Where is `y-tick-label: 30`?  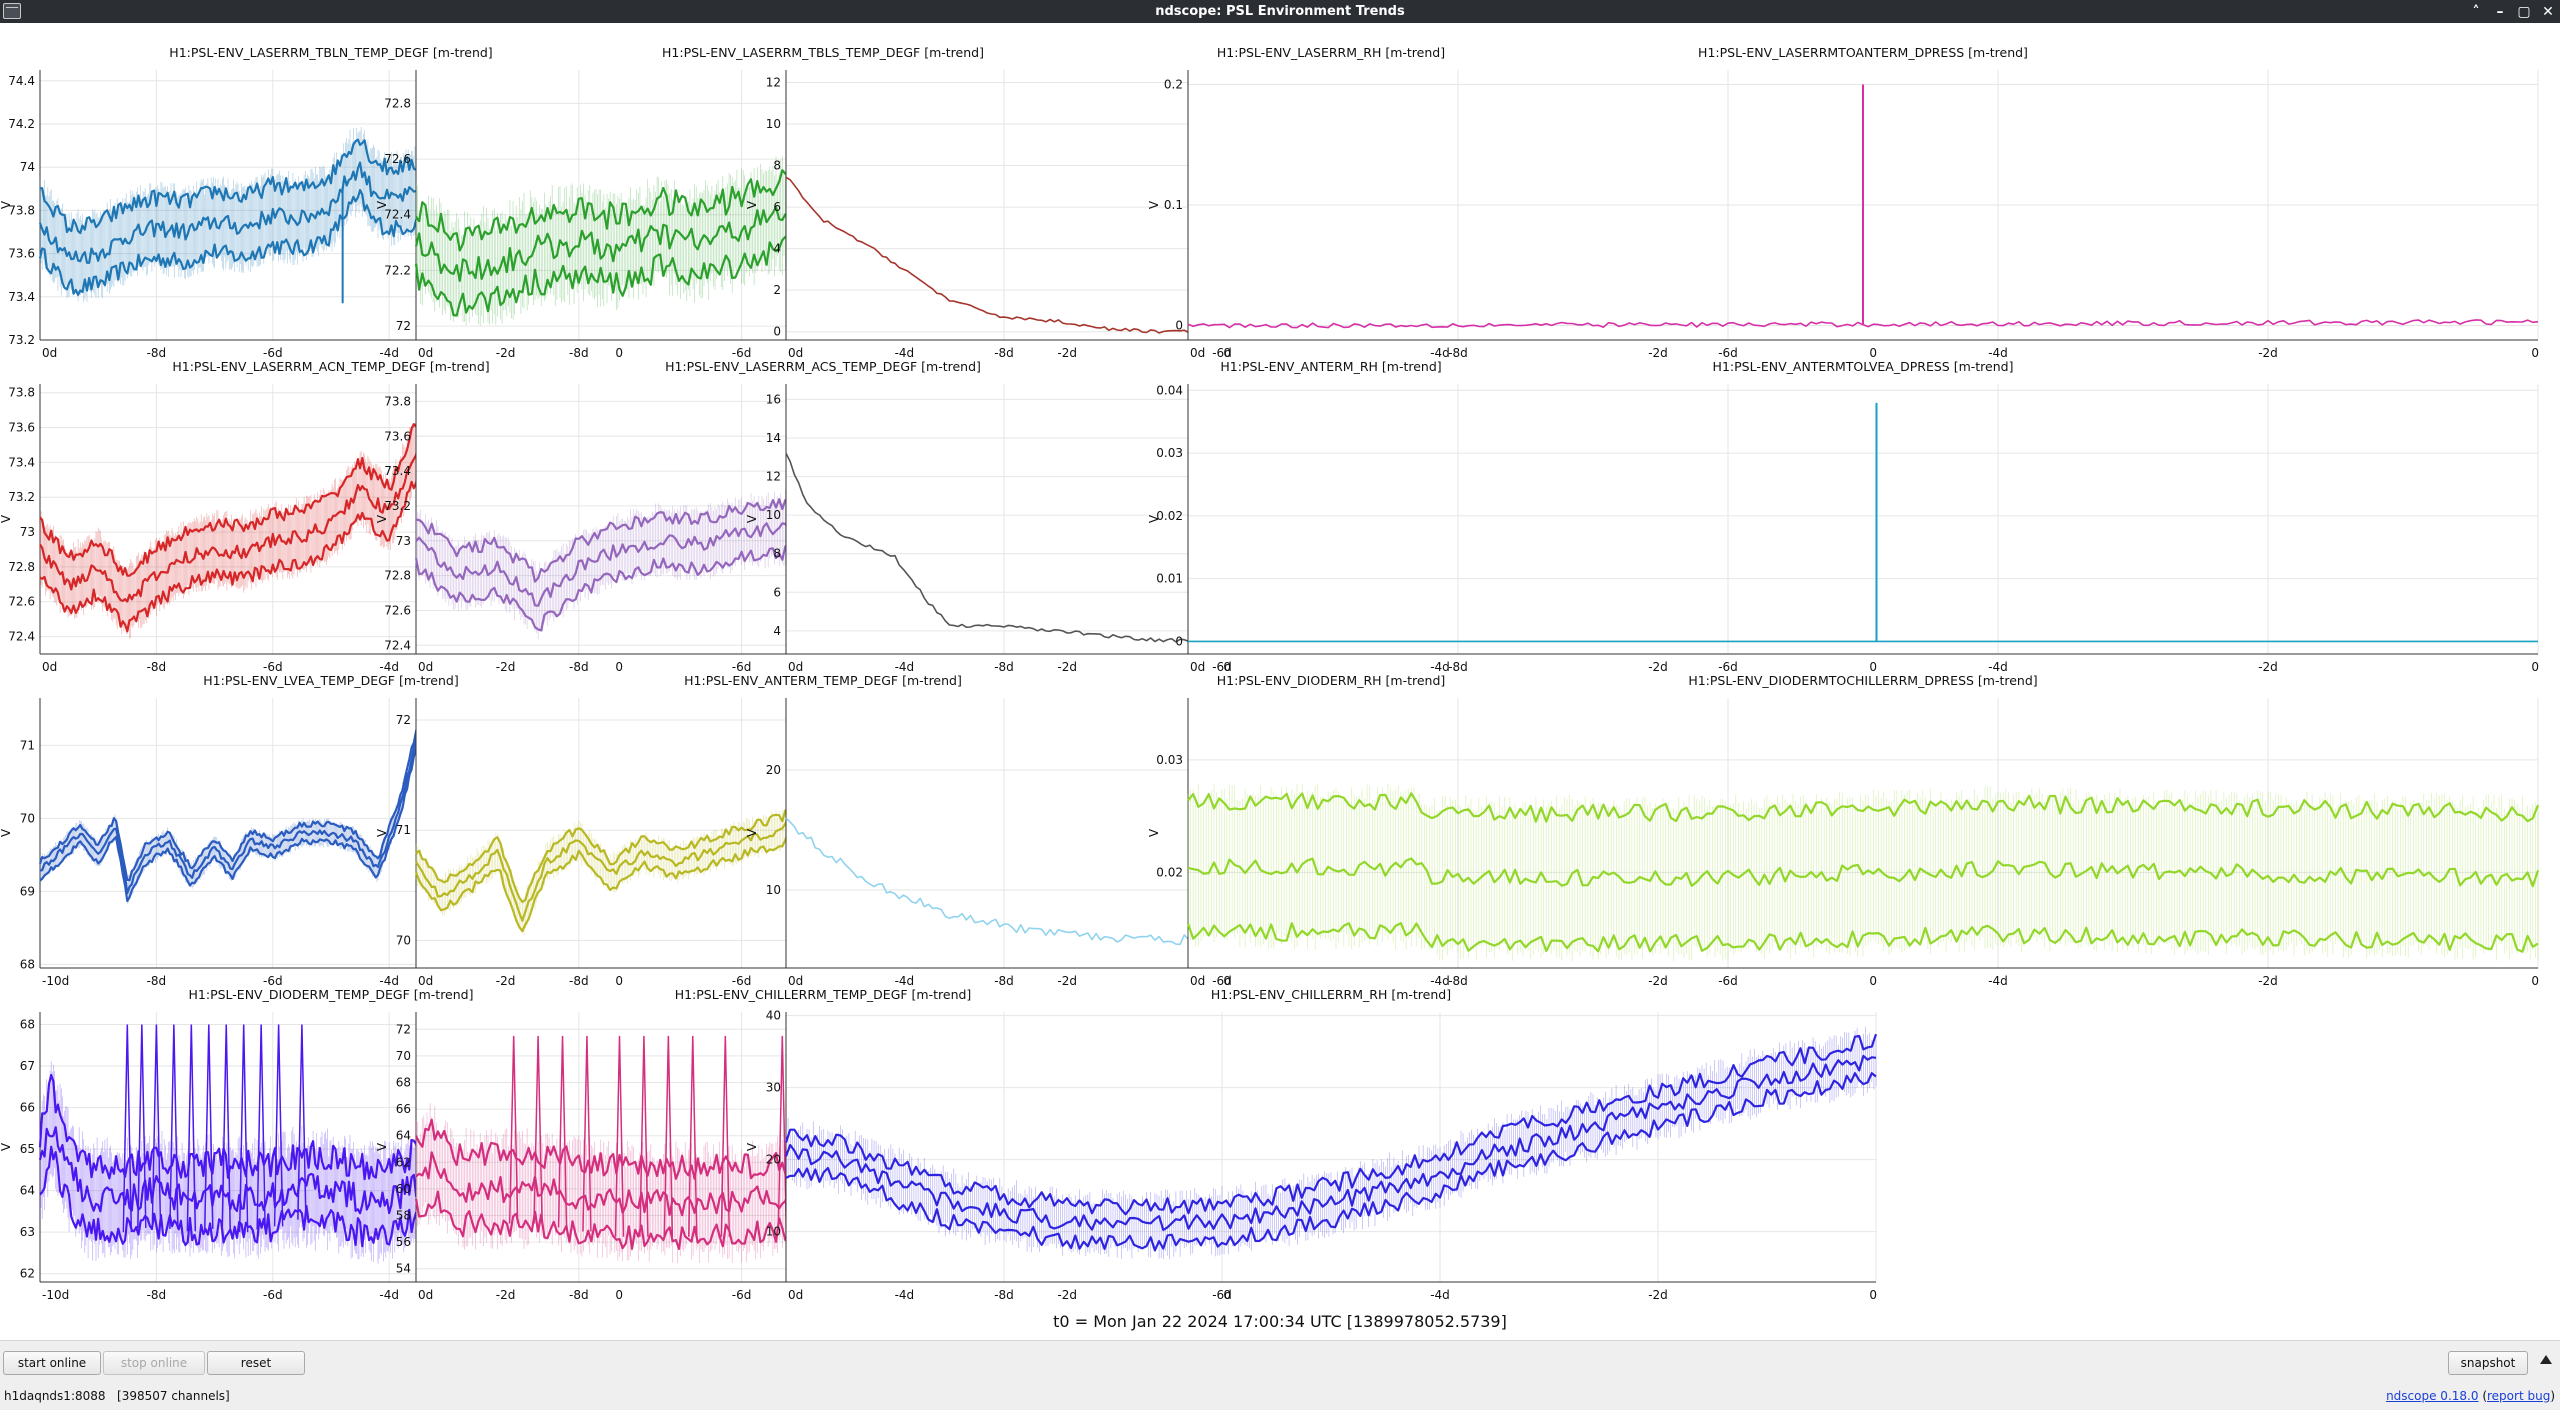 y-tick-label: 30 is located at coordinates (773, 1088).